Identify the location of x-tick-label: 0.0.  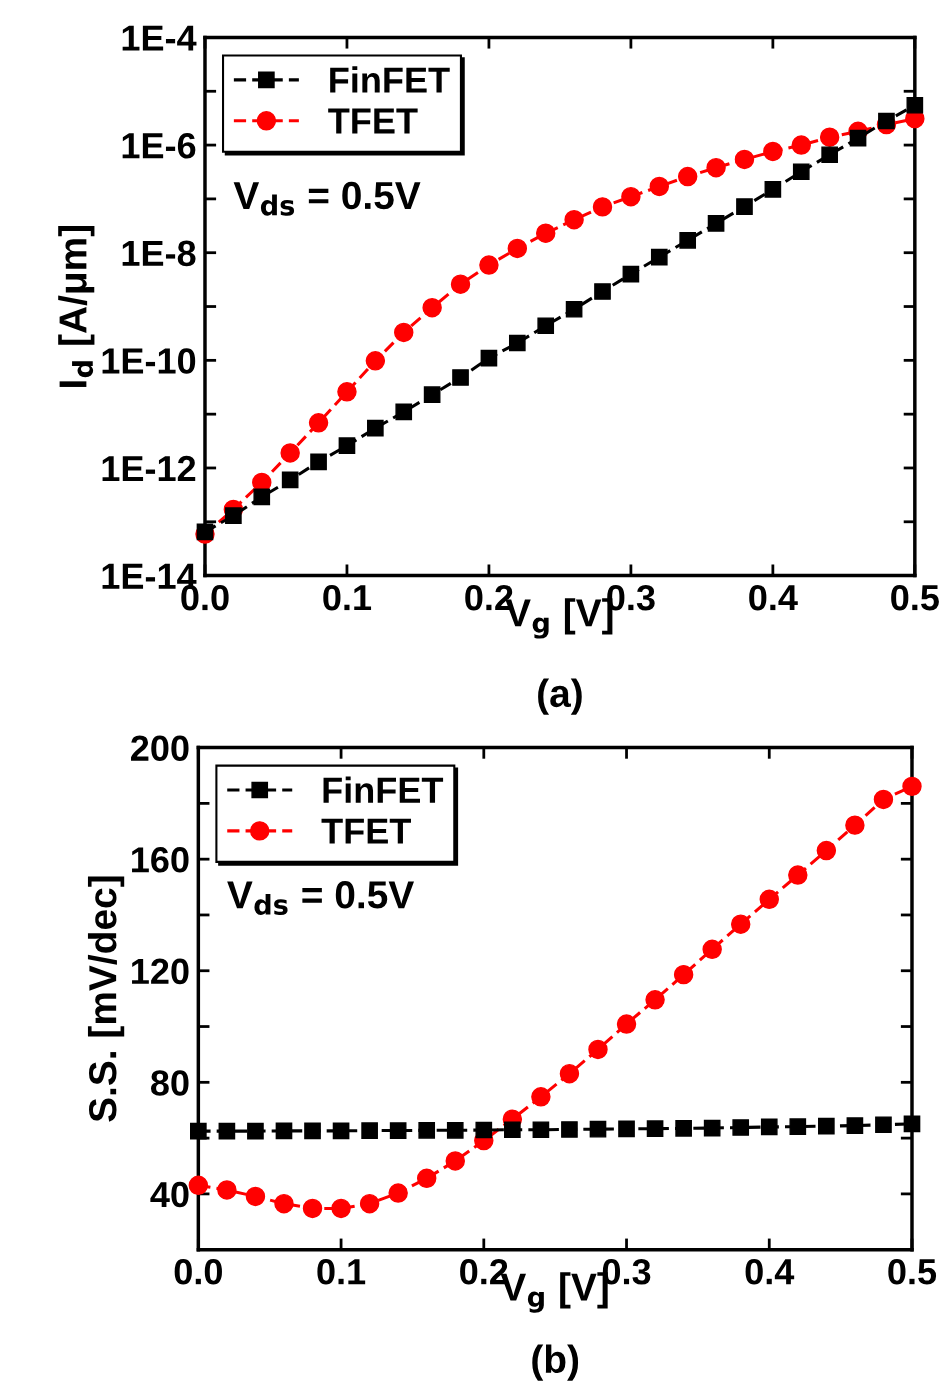
(198, 1271).